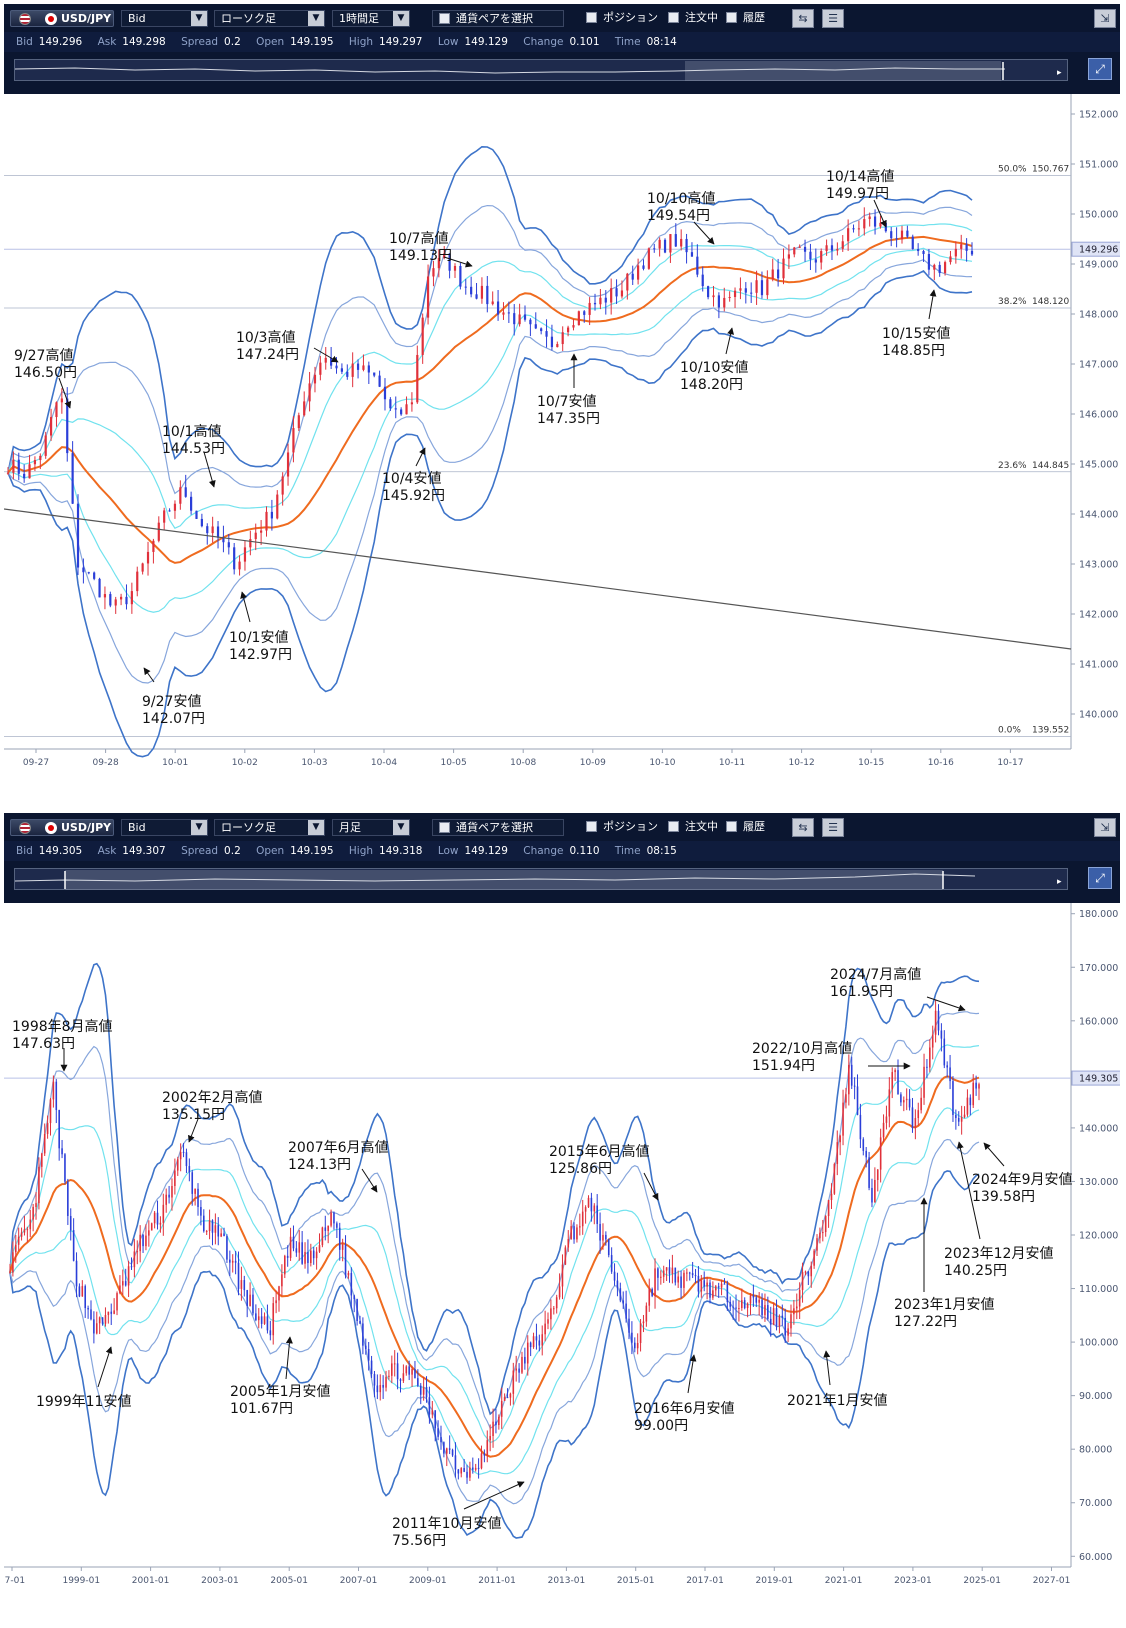  What do you see at coordinates (843, 71) in the screenshot?
I see `navigator-window` at bounding box center [843, 71].